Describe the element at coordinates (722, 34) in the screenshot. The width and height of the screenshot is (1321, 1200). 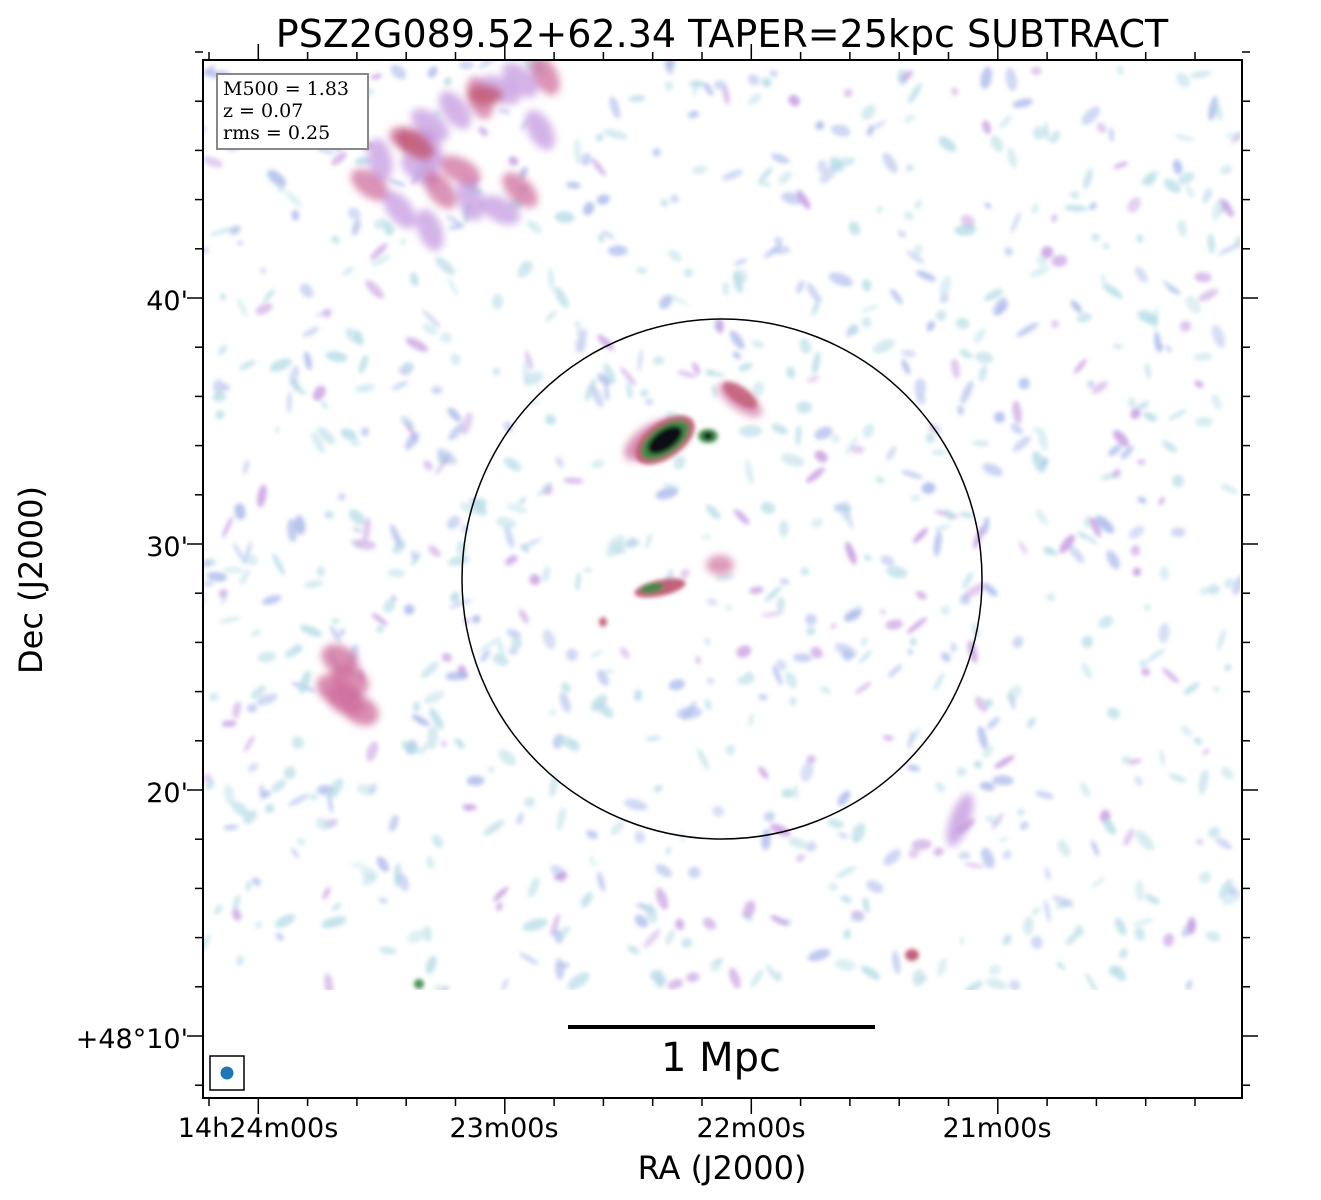
I see `plot-title: PSZ2G089.52+62.34 TAPER=25kpc SUBTRACT` at that location.